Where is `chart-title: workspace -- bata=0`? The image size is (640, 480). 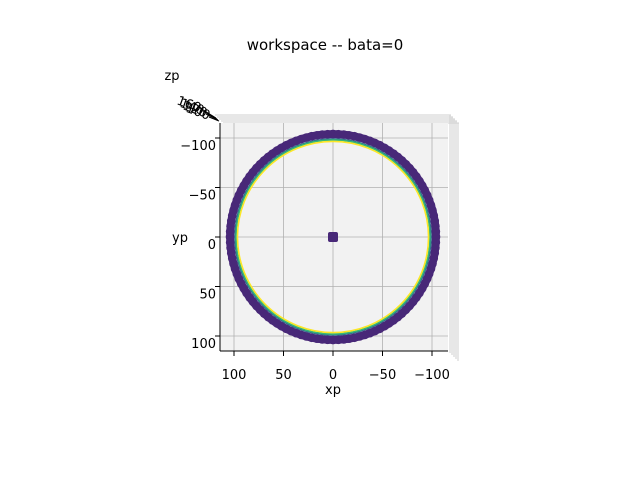 chart-title: workspace -- bata=0 is located at coordinates (325, 45).